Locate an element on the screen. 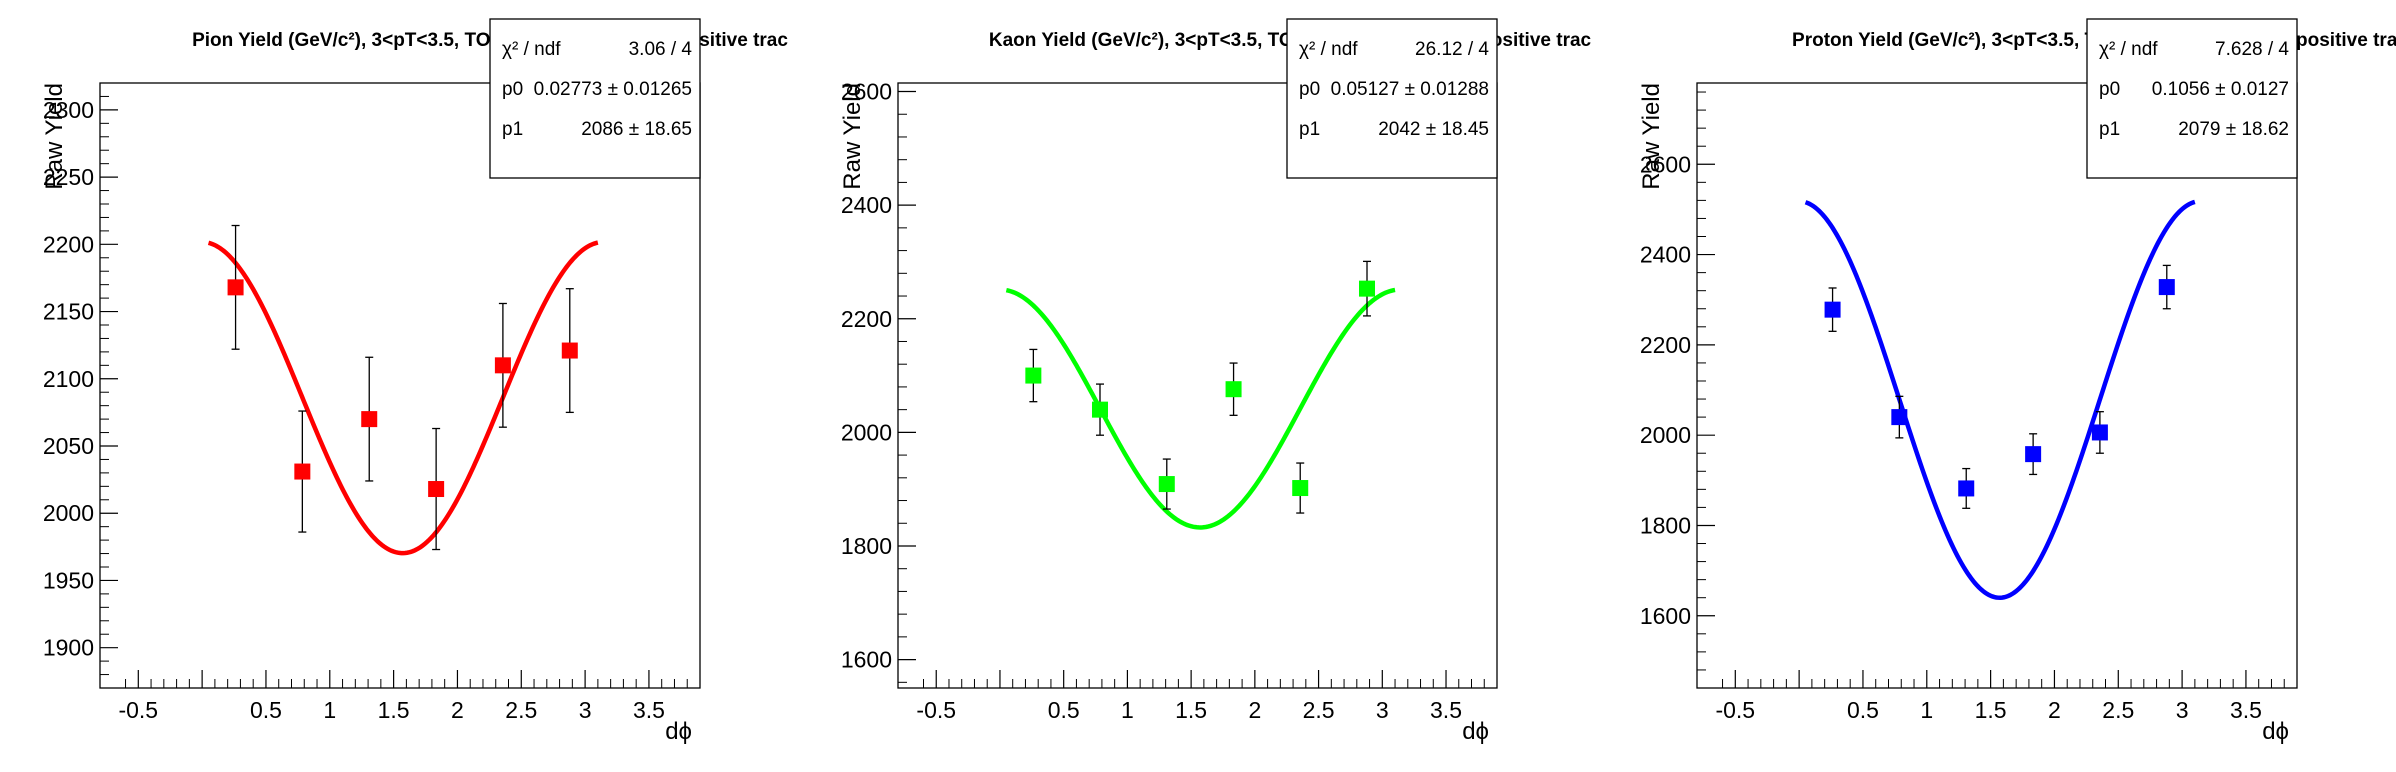 Image resolution: width=2396 pixels, height=772 pixels. stats-value: 2086 ± 18.65 is located at coordinates (636, 129).